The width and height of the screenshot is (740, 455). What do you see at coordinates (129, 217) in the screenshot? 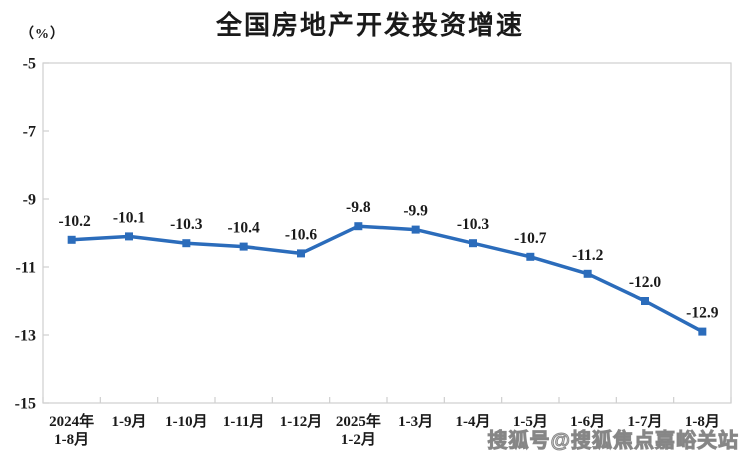
I see `data-point-label: -10.1` at bounding box center [129, 217].